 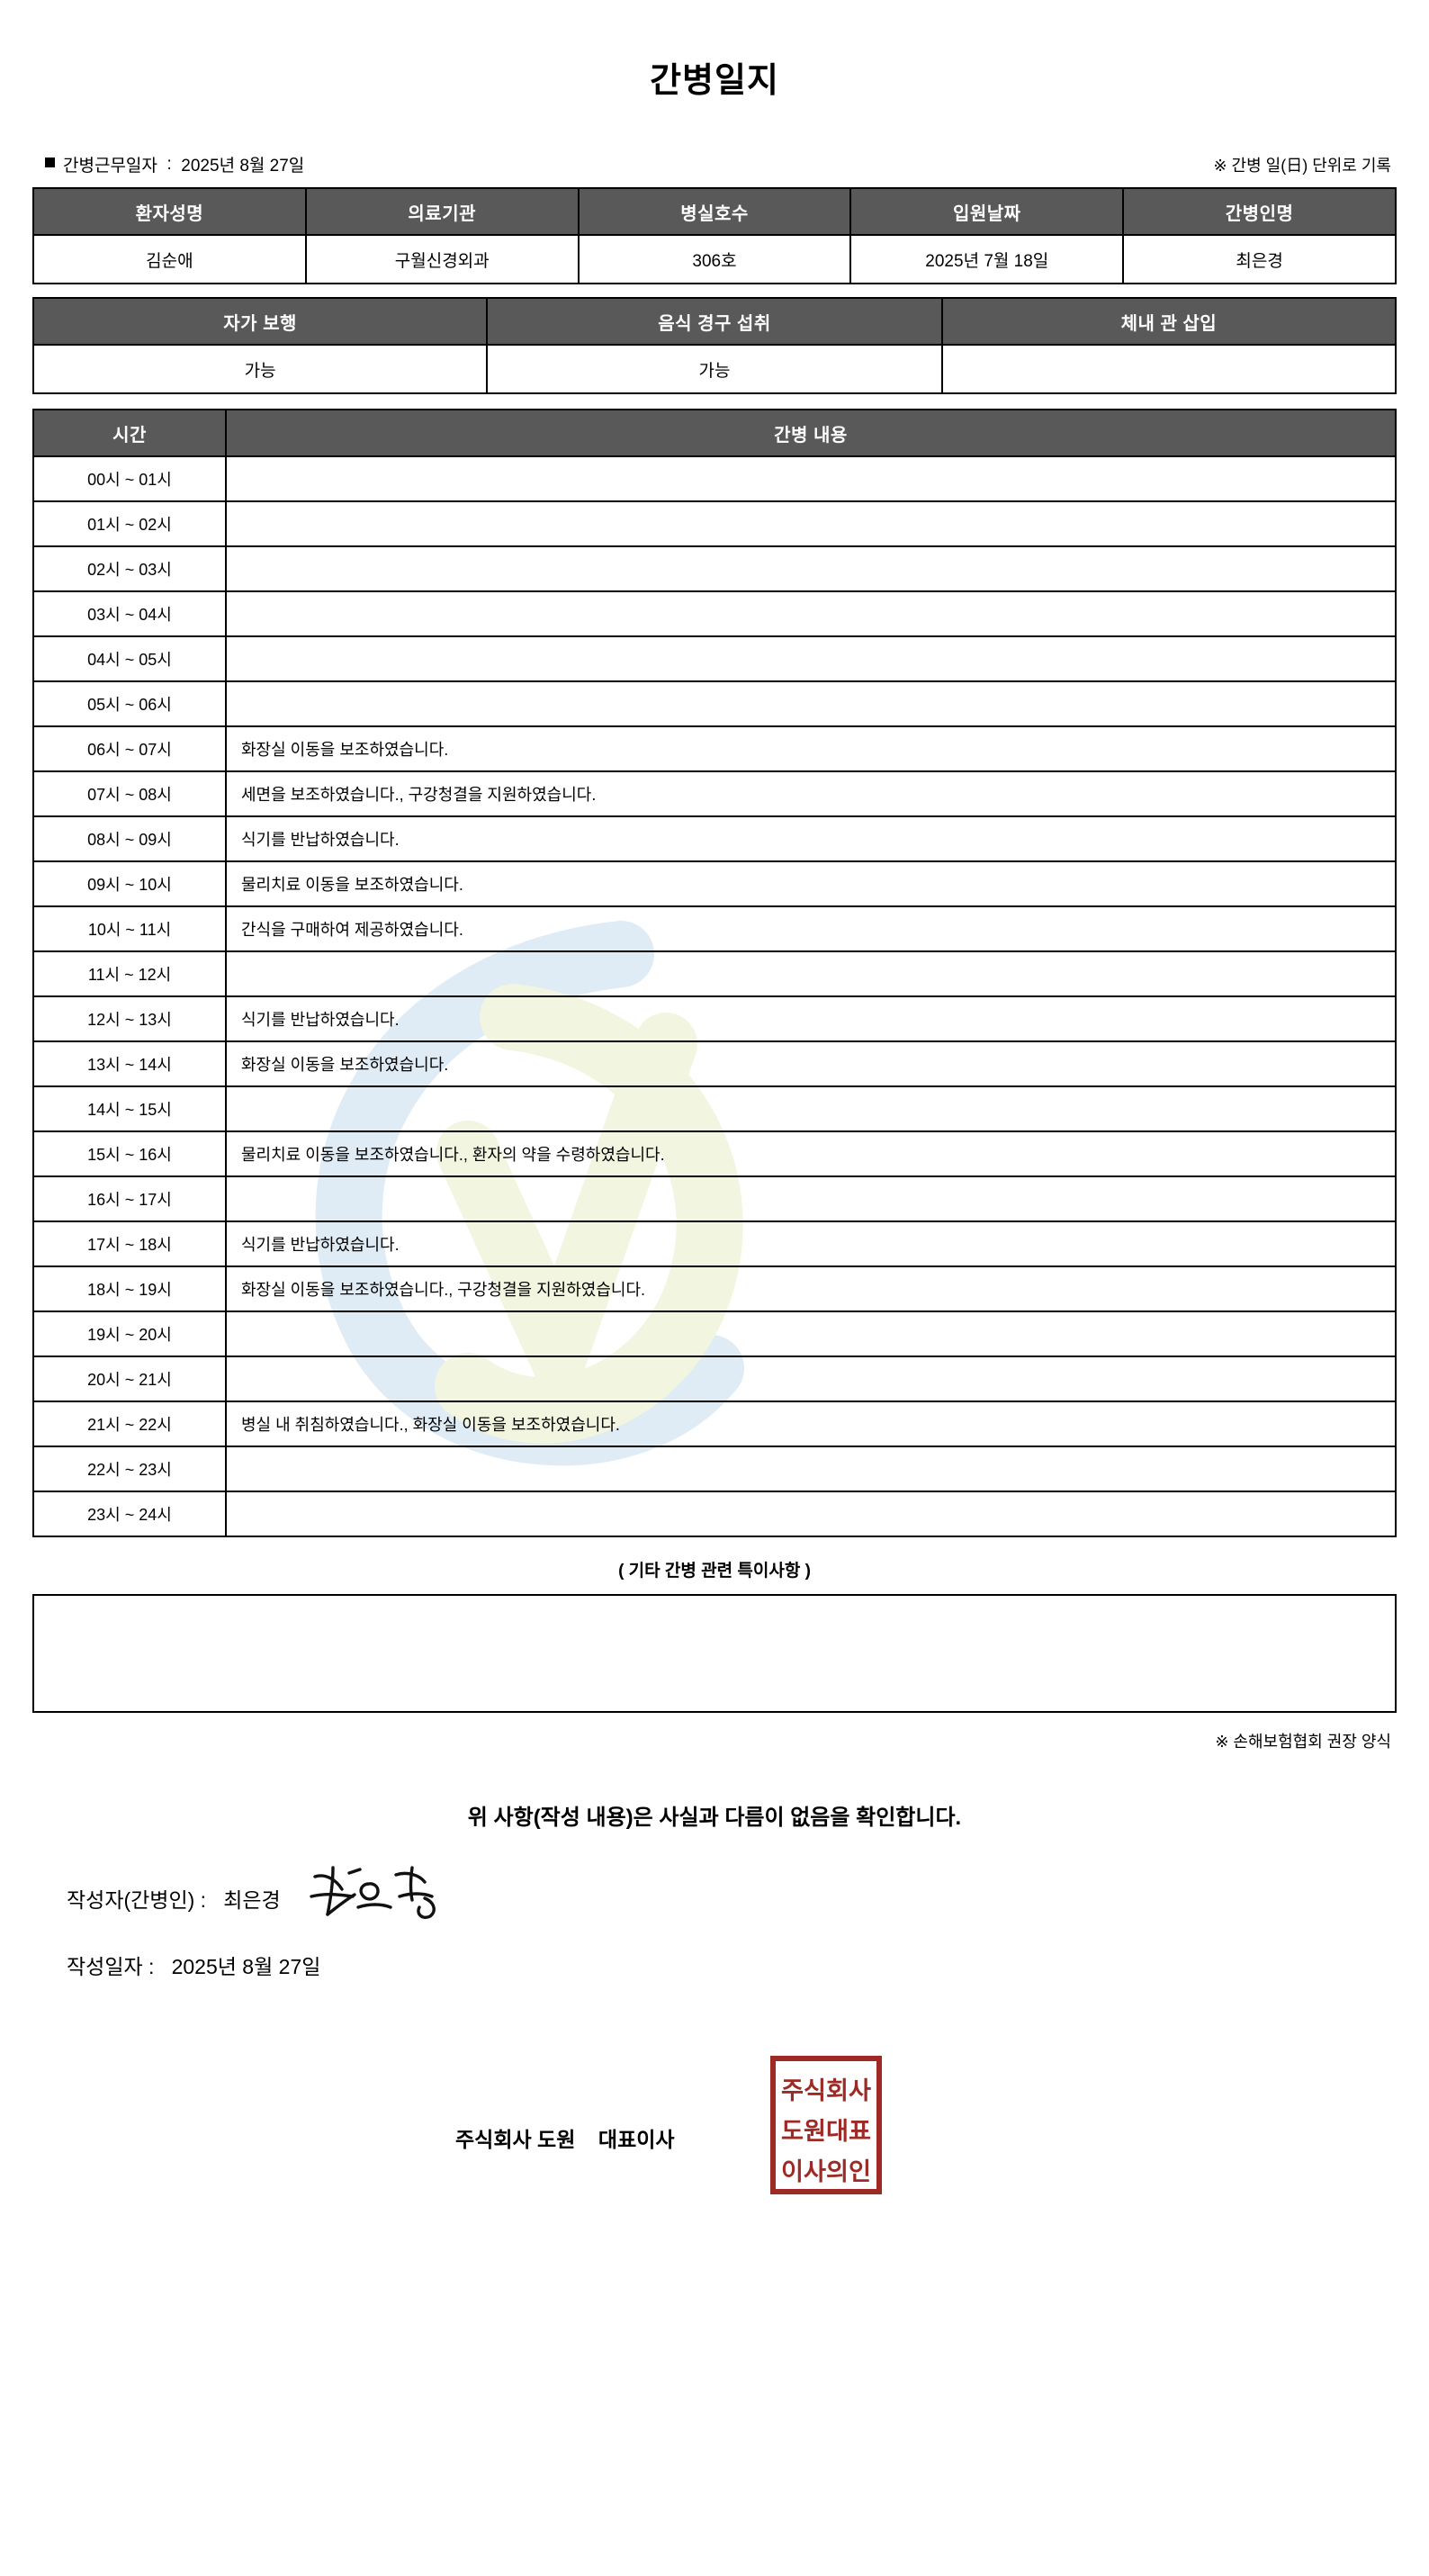 I want to click on table-row: 10시 ~ 11시 간식을 구매하여 제공하였습니다., so click(x=714, y=928).